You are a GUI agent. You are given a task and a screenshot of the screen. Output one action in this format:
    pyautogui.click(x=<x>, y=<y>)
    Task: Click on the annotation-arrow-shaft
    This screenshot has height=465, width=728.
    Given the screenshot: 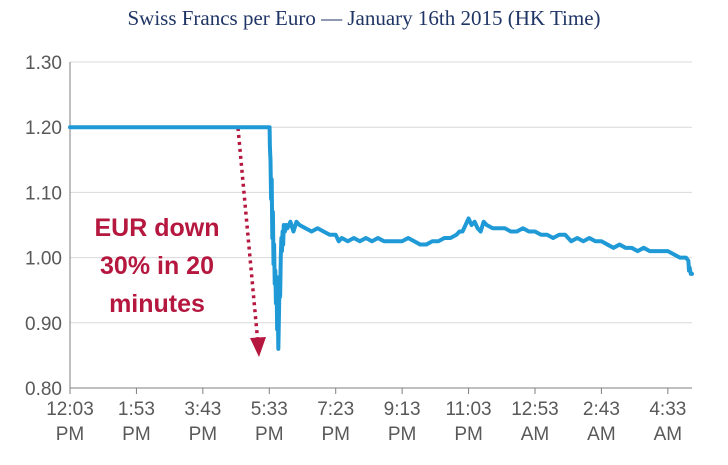 What is the action you would take?
    pyautogui.click(x=248, y=236)
    